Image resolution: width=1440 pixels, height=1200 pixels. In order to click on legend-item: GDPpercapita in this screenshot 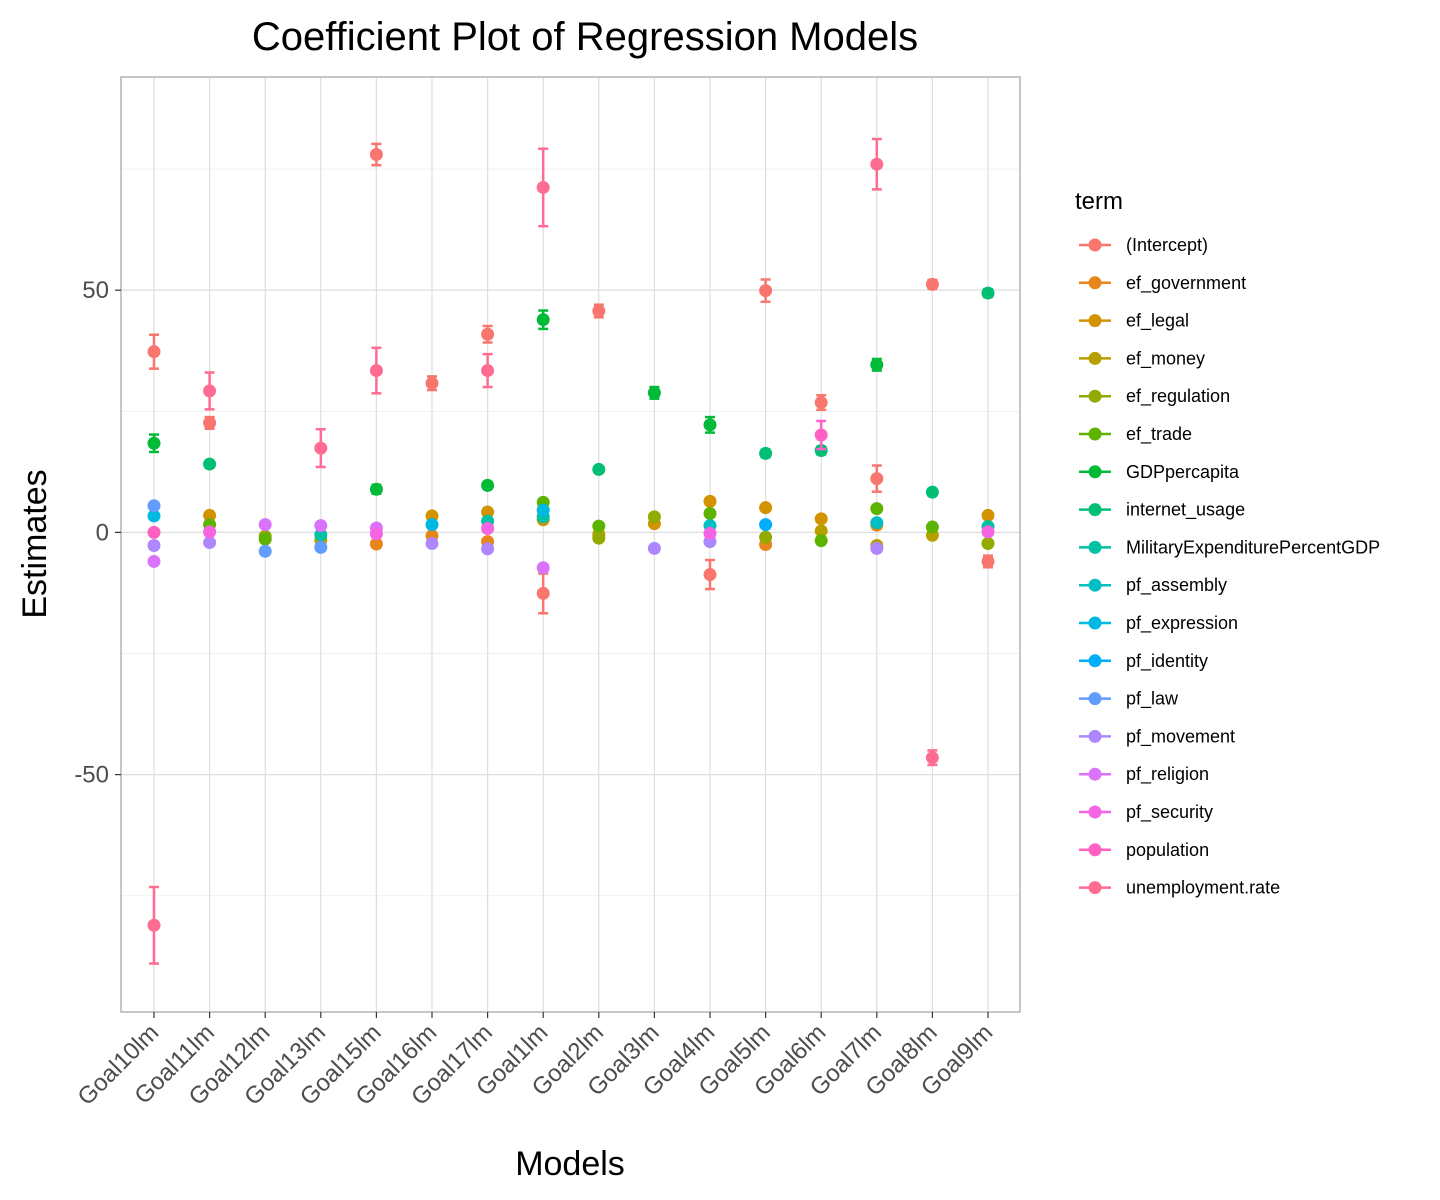, I will do `click(1159, 472)`.